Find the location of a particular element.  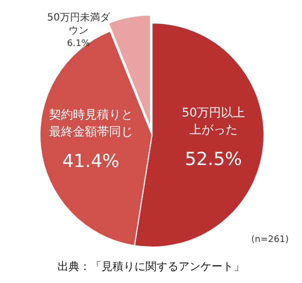

data-label: 52.5% is located at coordinates (213, 159).